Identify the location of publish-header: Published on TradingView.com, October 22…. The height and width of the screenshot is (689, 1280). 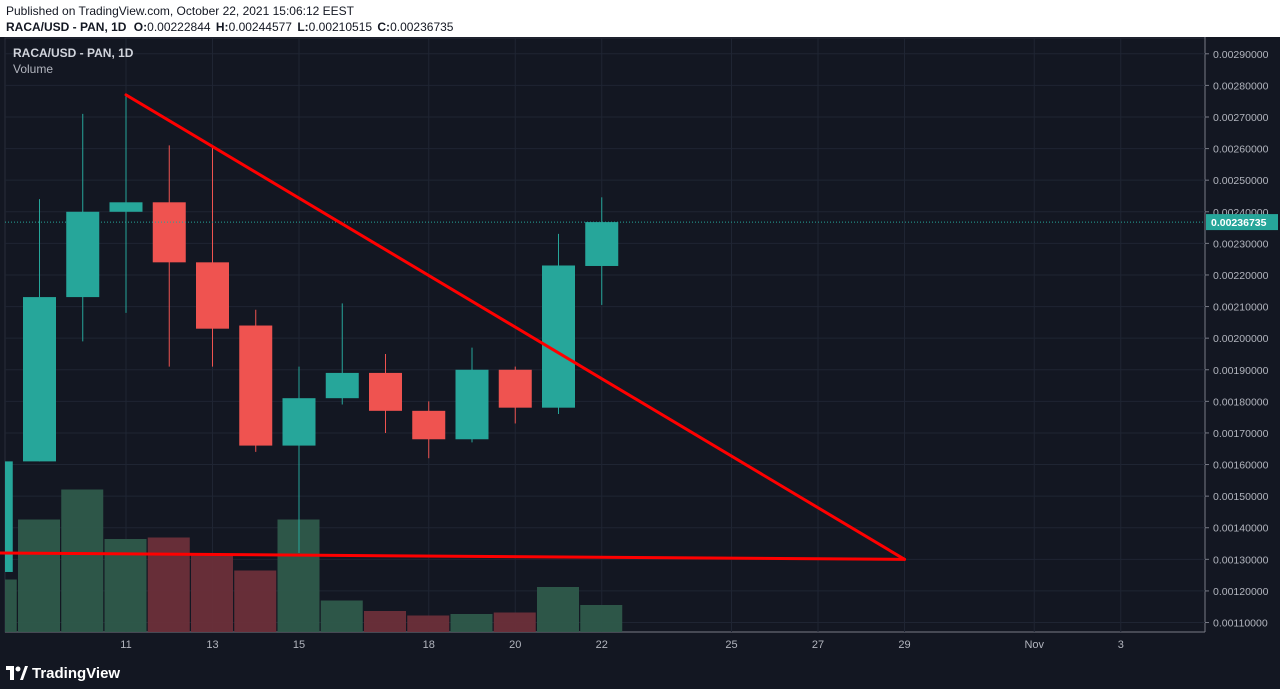
(640, 18).